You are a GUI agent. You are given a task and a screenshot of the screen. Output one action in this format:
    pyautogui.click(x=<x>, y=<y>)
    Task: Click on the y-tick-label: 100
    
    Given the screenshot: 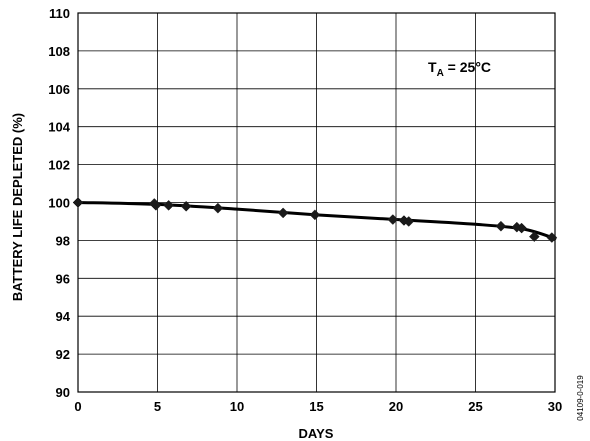 What is the action you would take?
    pyautogui.click(x=59, y=203)
    